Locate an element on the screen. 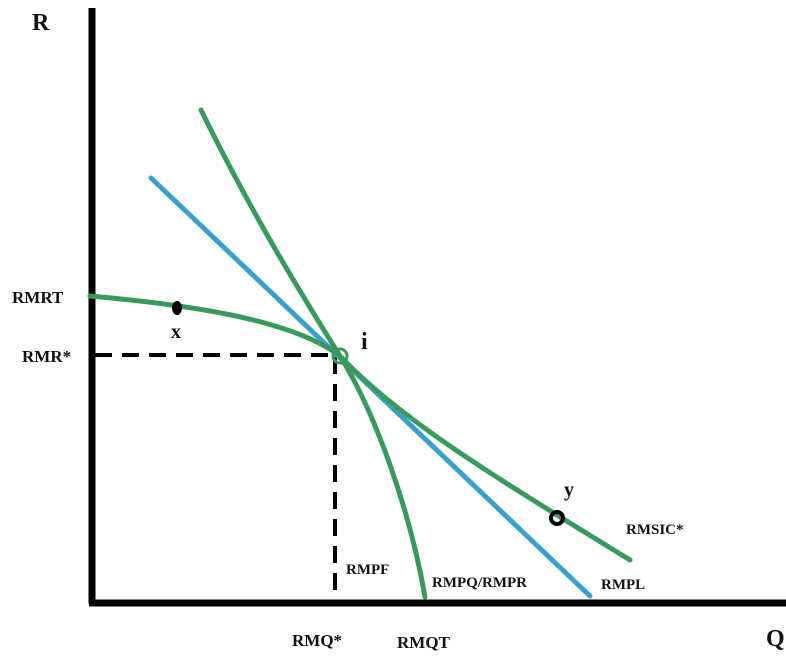 The width and height of the screenshot is (786, 657). point-x-label: x is located at coordinates (176, 332).